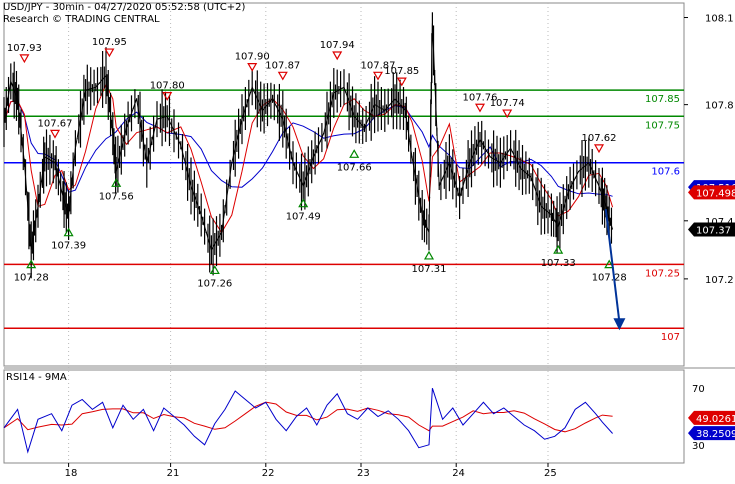 This screenshot has width=735, height=484. I want to click on level-label: 107.25, so click(662, 273).